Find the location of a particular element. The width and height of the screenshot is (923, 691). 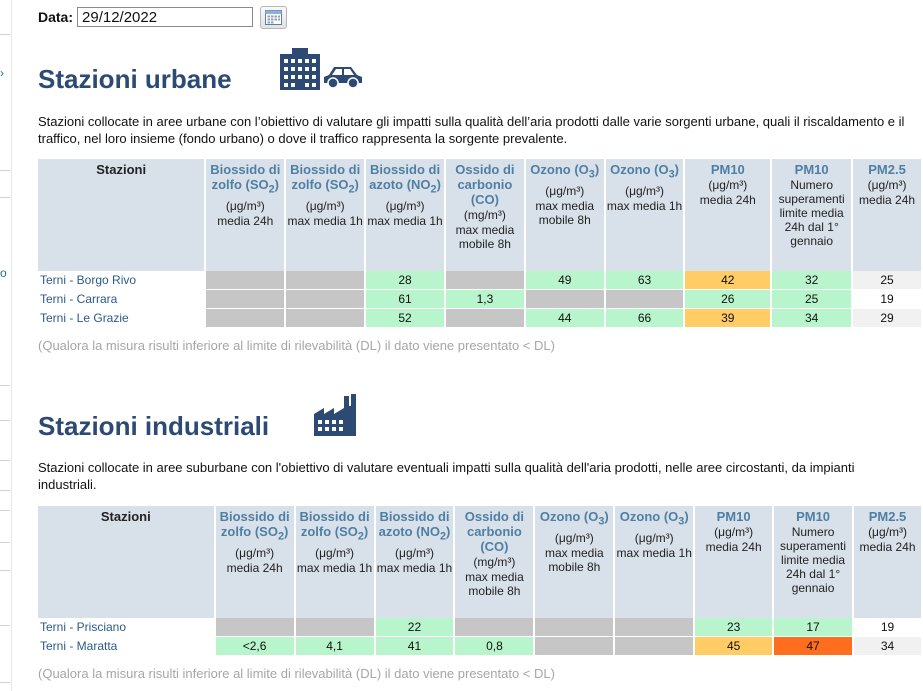

measurement-cell: 42 is located at coordinates (728, 280).